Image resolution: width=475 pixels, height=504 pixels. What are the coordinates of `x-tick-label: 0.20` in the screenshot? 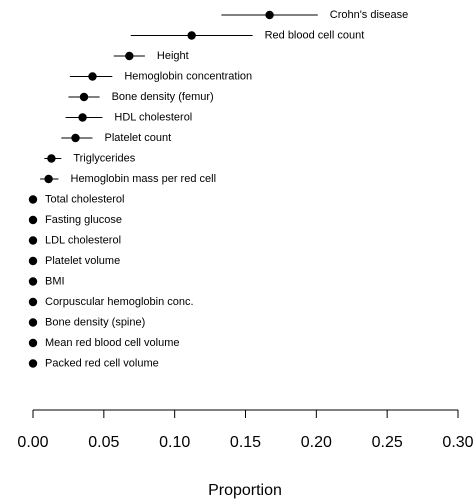 It's located at (316, 442).